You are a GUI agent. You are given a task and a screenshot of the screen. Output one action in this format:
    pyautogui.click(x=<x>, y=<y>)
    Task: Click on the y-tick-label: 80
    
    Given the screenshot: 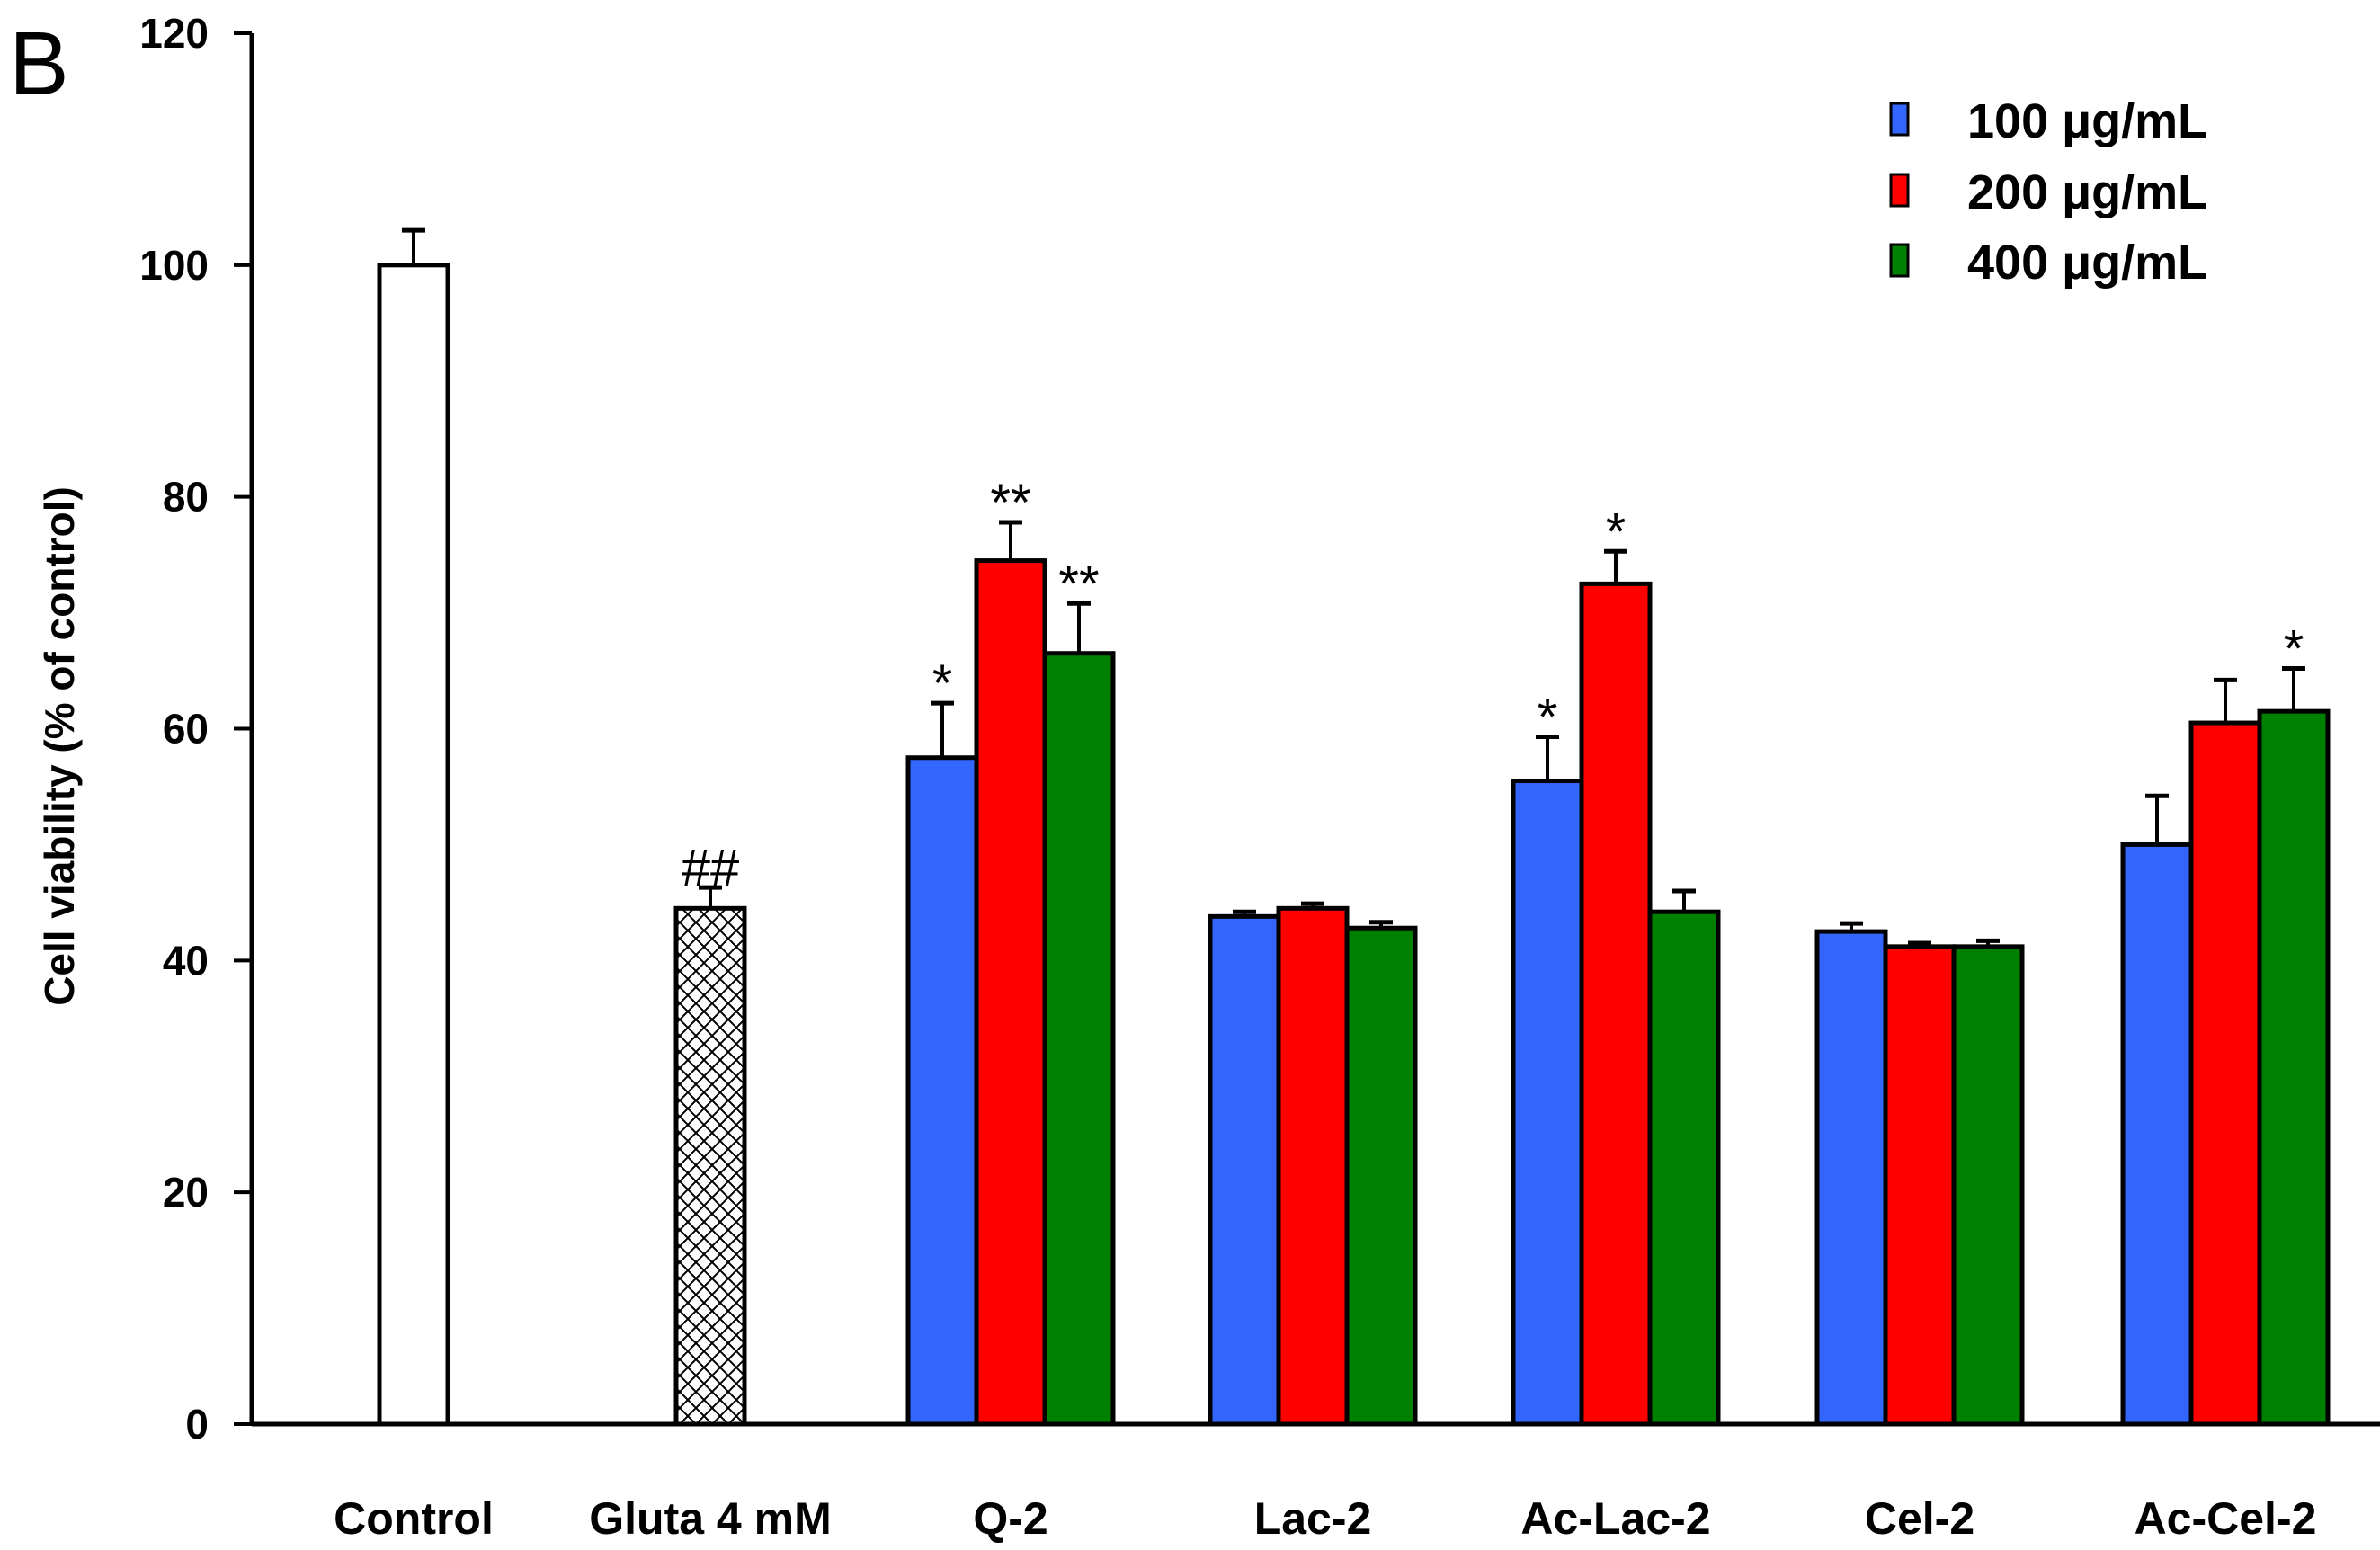 What is the action you would take?
    pyautogui.click(x=186, y=498)
    